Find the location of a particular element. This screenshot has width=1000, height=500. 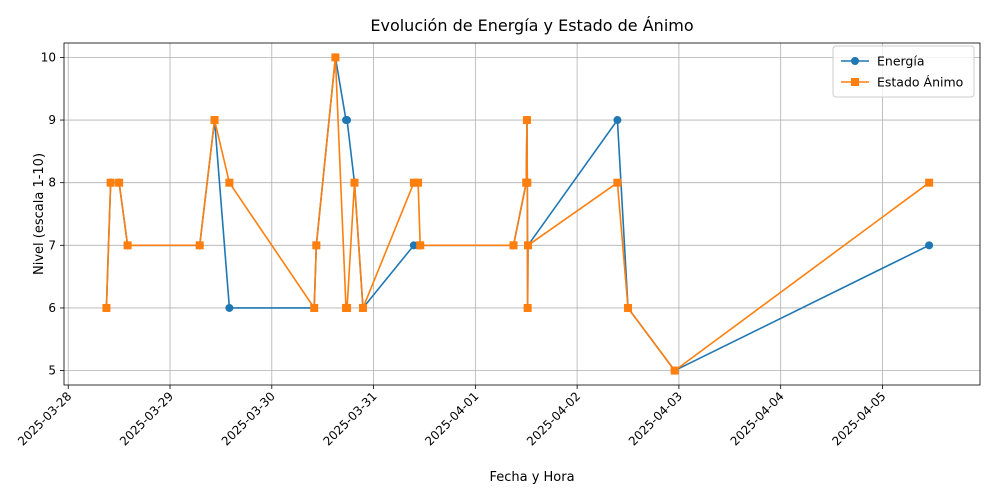

legend: Energía Estado Ánimo is located at coordinates (903, 71).